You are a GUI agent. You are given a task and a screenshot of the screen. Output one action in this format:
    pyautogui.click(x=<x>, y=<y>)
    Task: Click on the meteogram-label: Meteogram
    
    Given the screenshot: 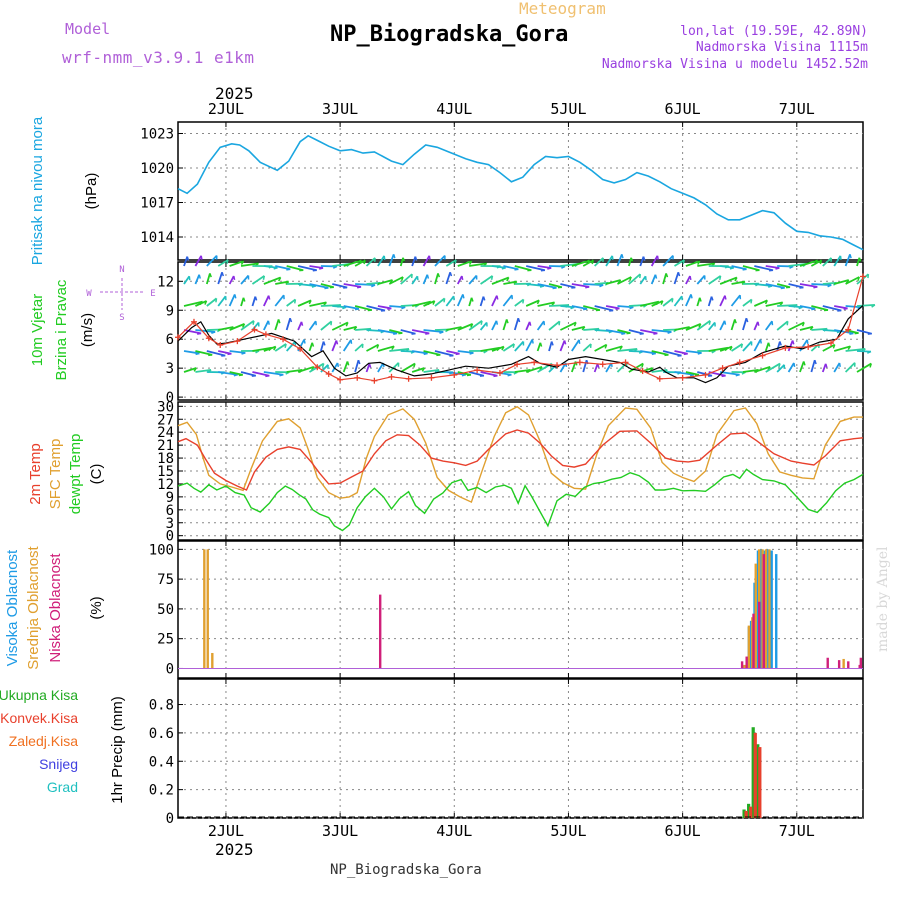 What is the action you would take?
    pyautogui.click(x=562, y=9)
    